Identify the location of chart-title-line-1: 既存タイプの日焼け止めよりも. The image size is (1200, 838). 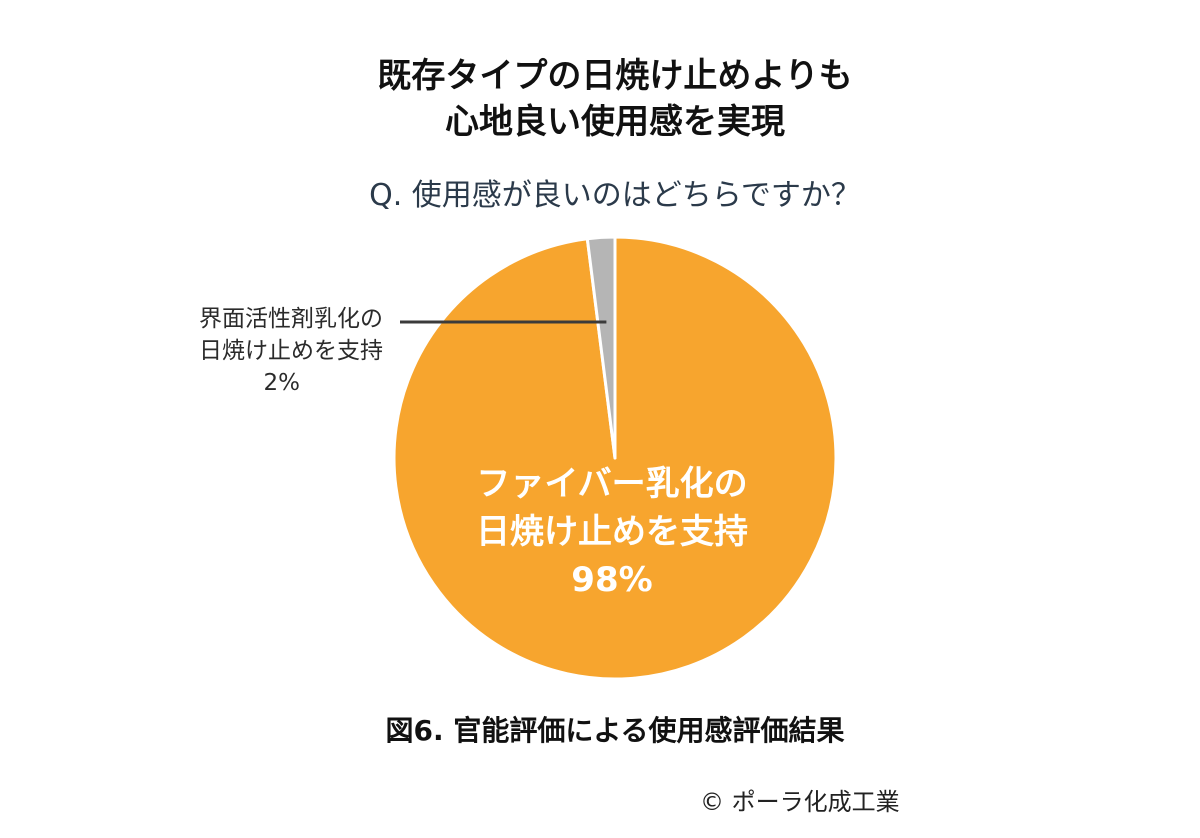
(615, 76).